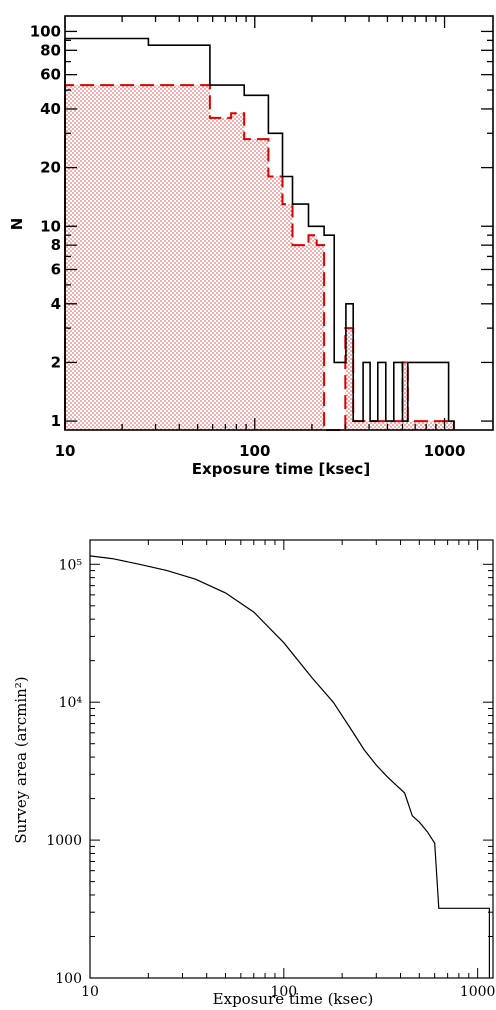  Describe the element at coordinates (478, 992) in the screenshot. I see `survey-area-x-tick-label-1000: 1000` at that location.